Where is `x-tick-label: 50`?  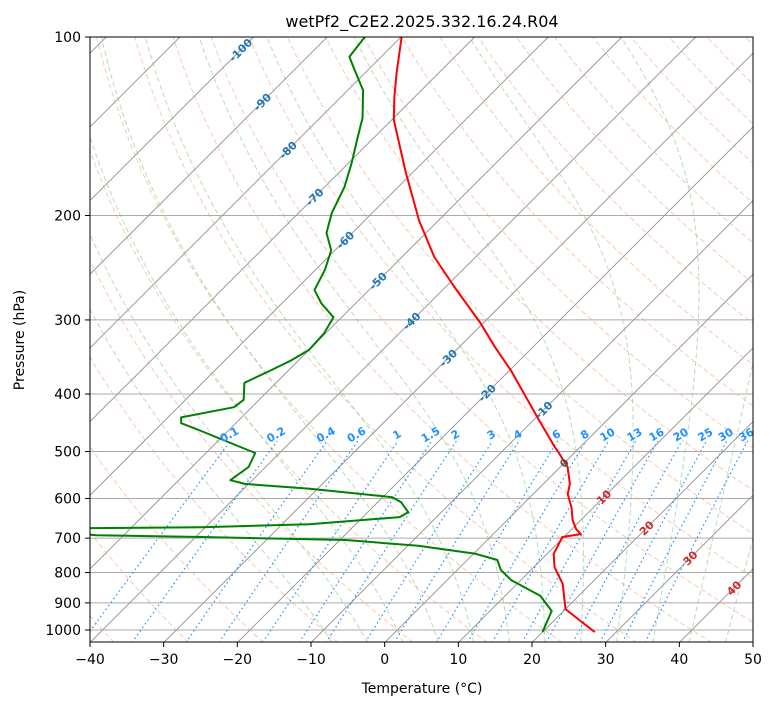
x-tick-label: 50 is located at coordinates (753, 660).